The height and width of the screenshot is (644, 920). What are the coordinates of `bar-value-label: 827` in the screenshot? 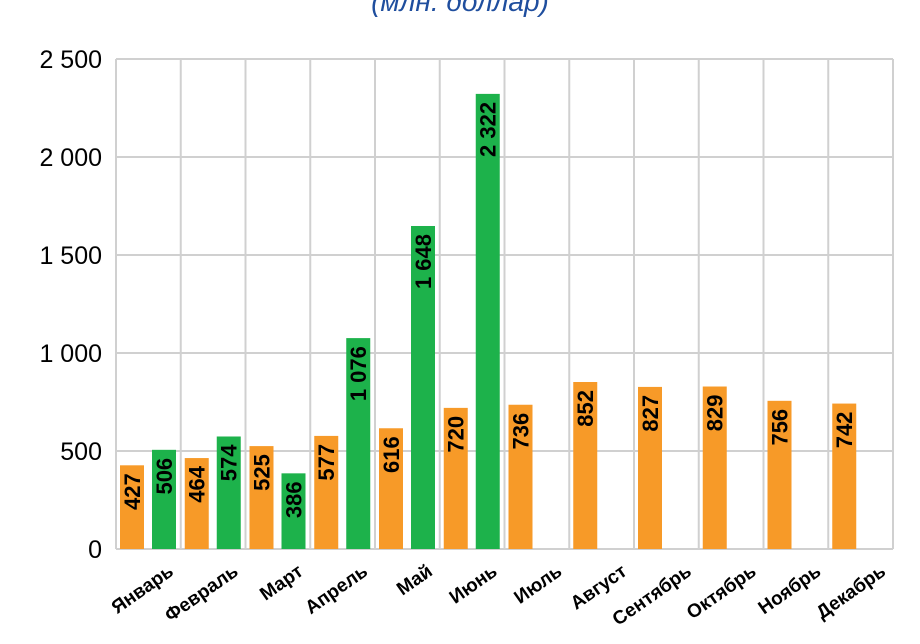 It's located at (650, 413).